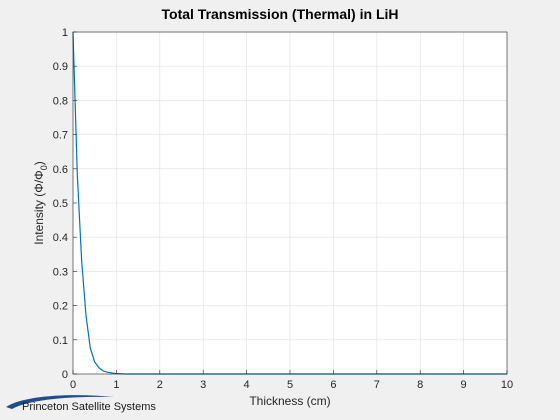 This screenshot has height=420, width=560. I want to click on x-tick-label: 0, so click(73, 385).